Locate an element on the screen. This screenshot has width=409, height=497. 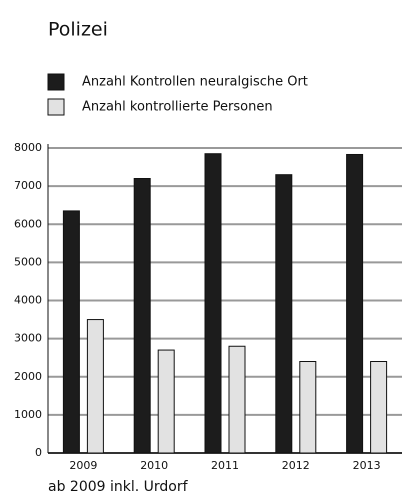
x-tick-label: 2010 is located at coordinates (154, 465).